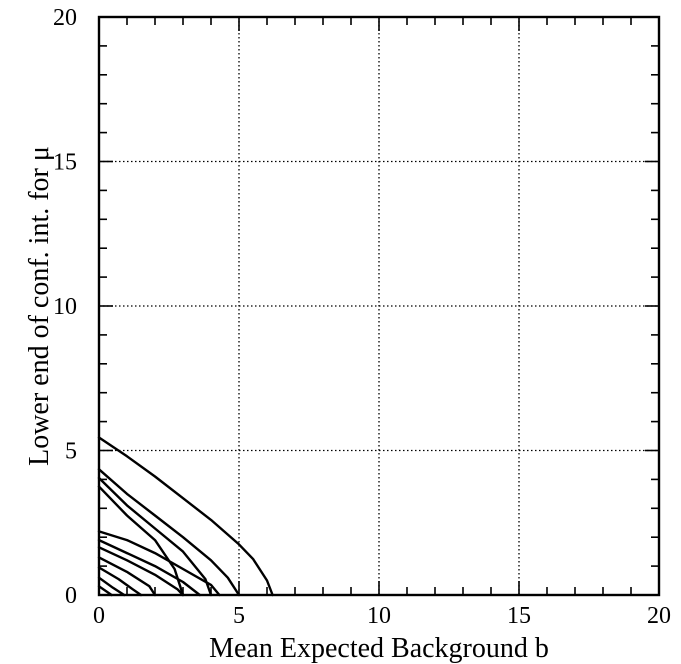 Image resolution: width=681 pixels, height=664 pixels. I want to click on x-tick-label: 0, so click(99, 616).